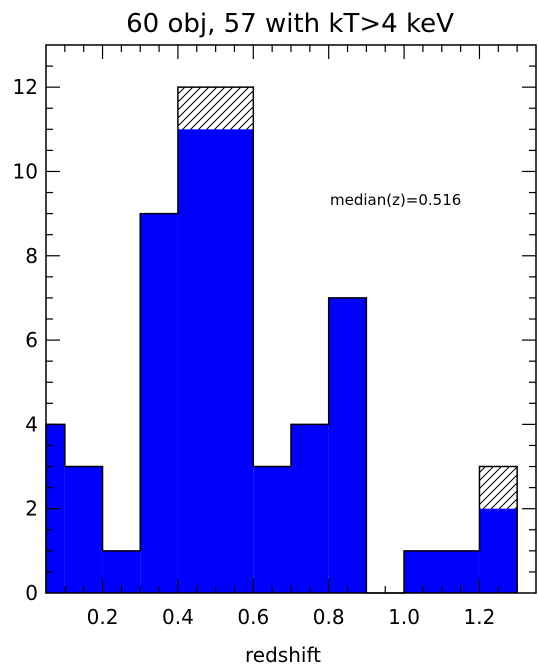  I want to click on y-tick-label: 4, so click(31, 424).